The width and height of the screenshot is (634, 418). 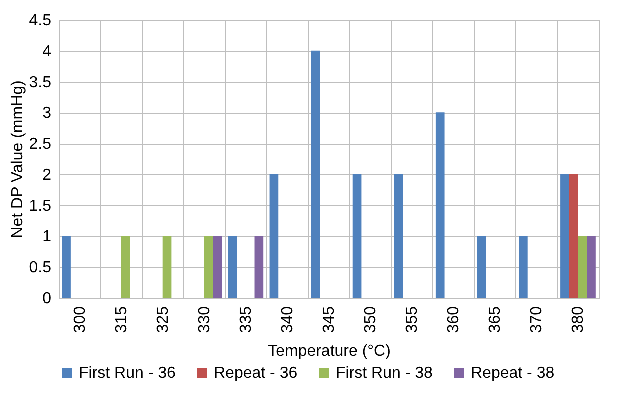 I want to click on x-tick-label: 330, so click(x=205, y=320).